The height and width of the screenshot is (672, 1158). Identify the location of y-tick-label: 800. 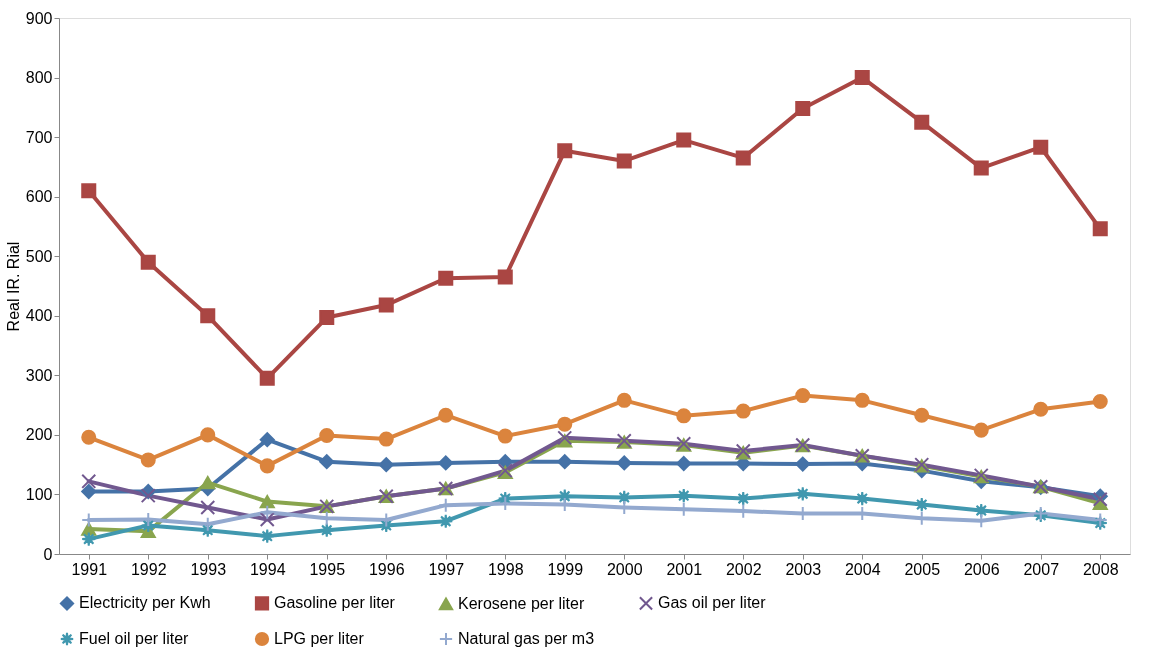
(39, 78).